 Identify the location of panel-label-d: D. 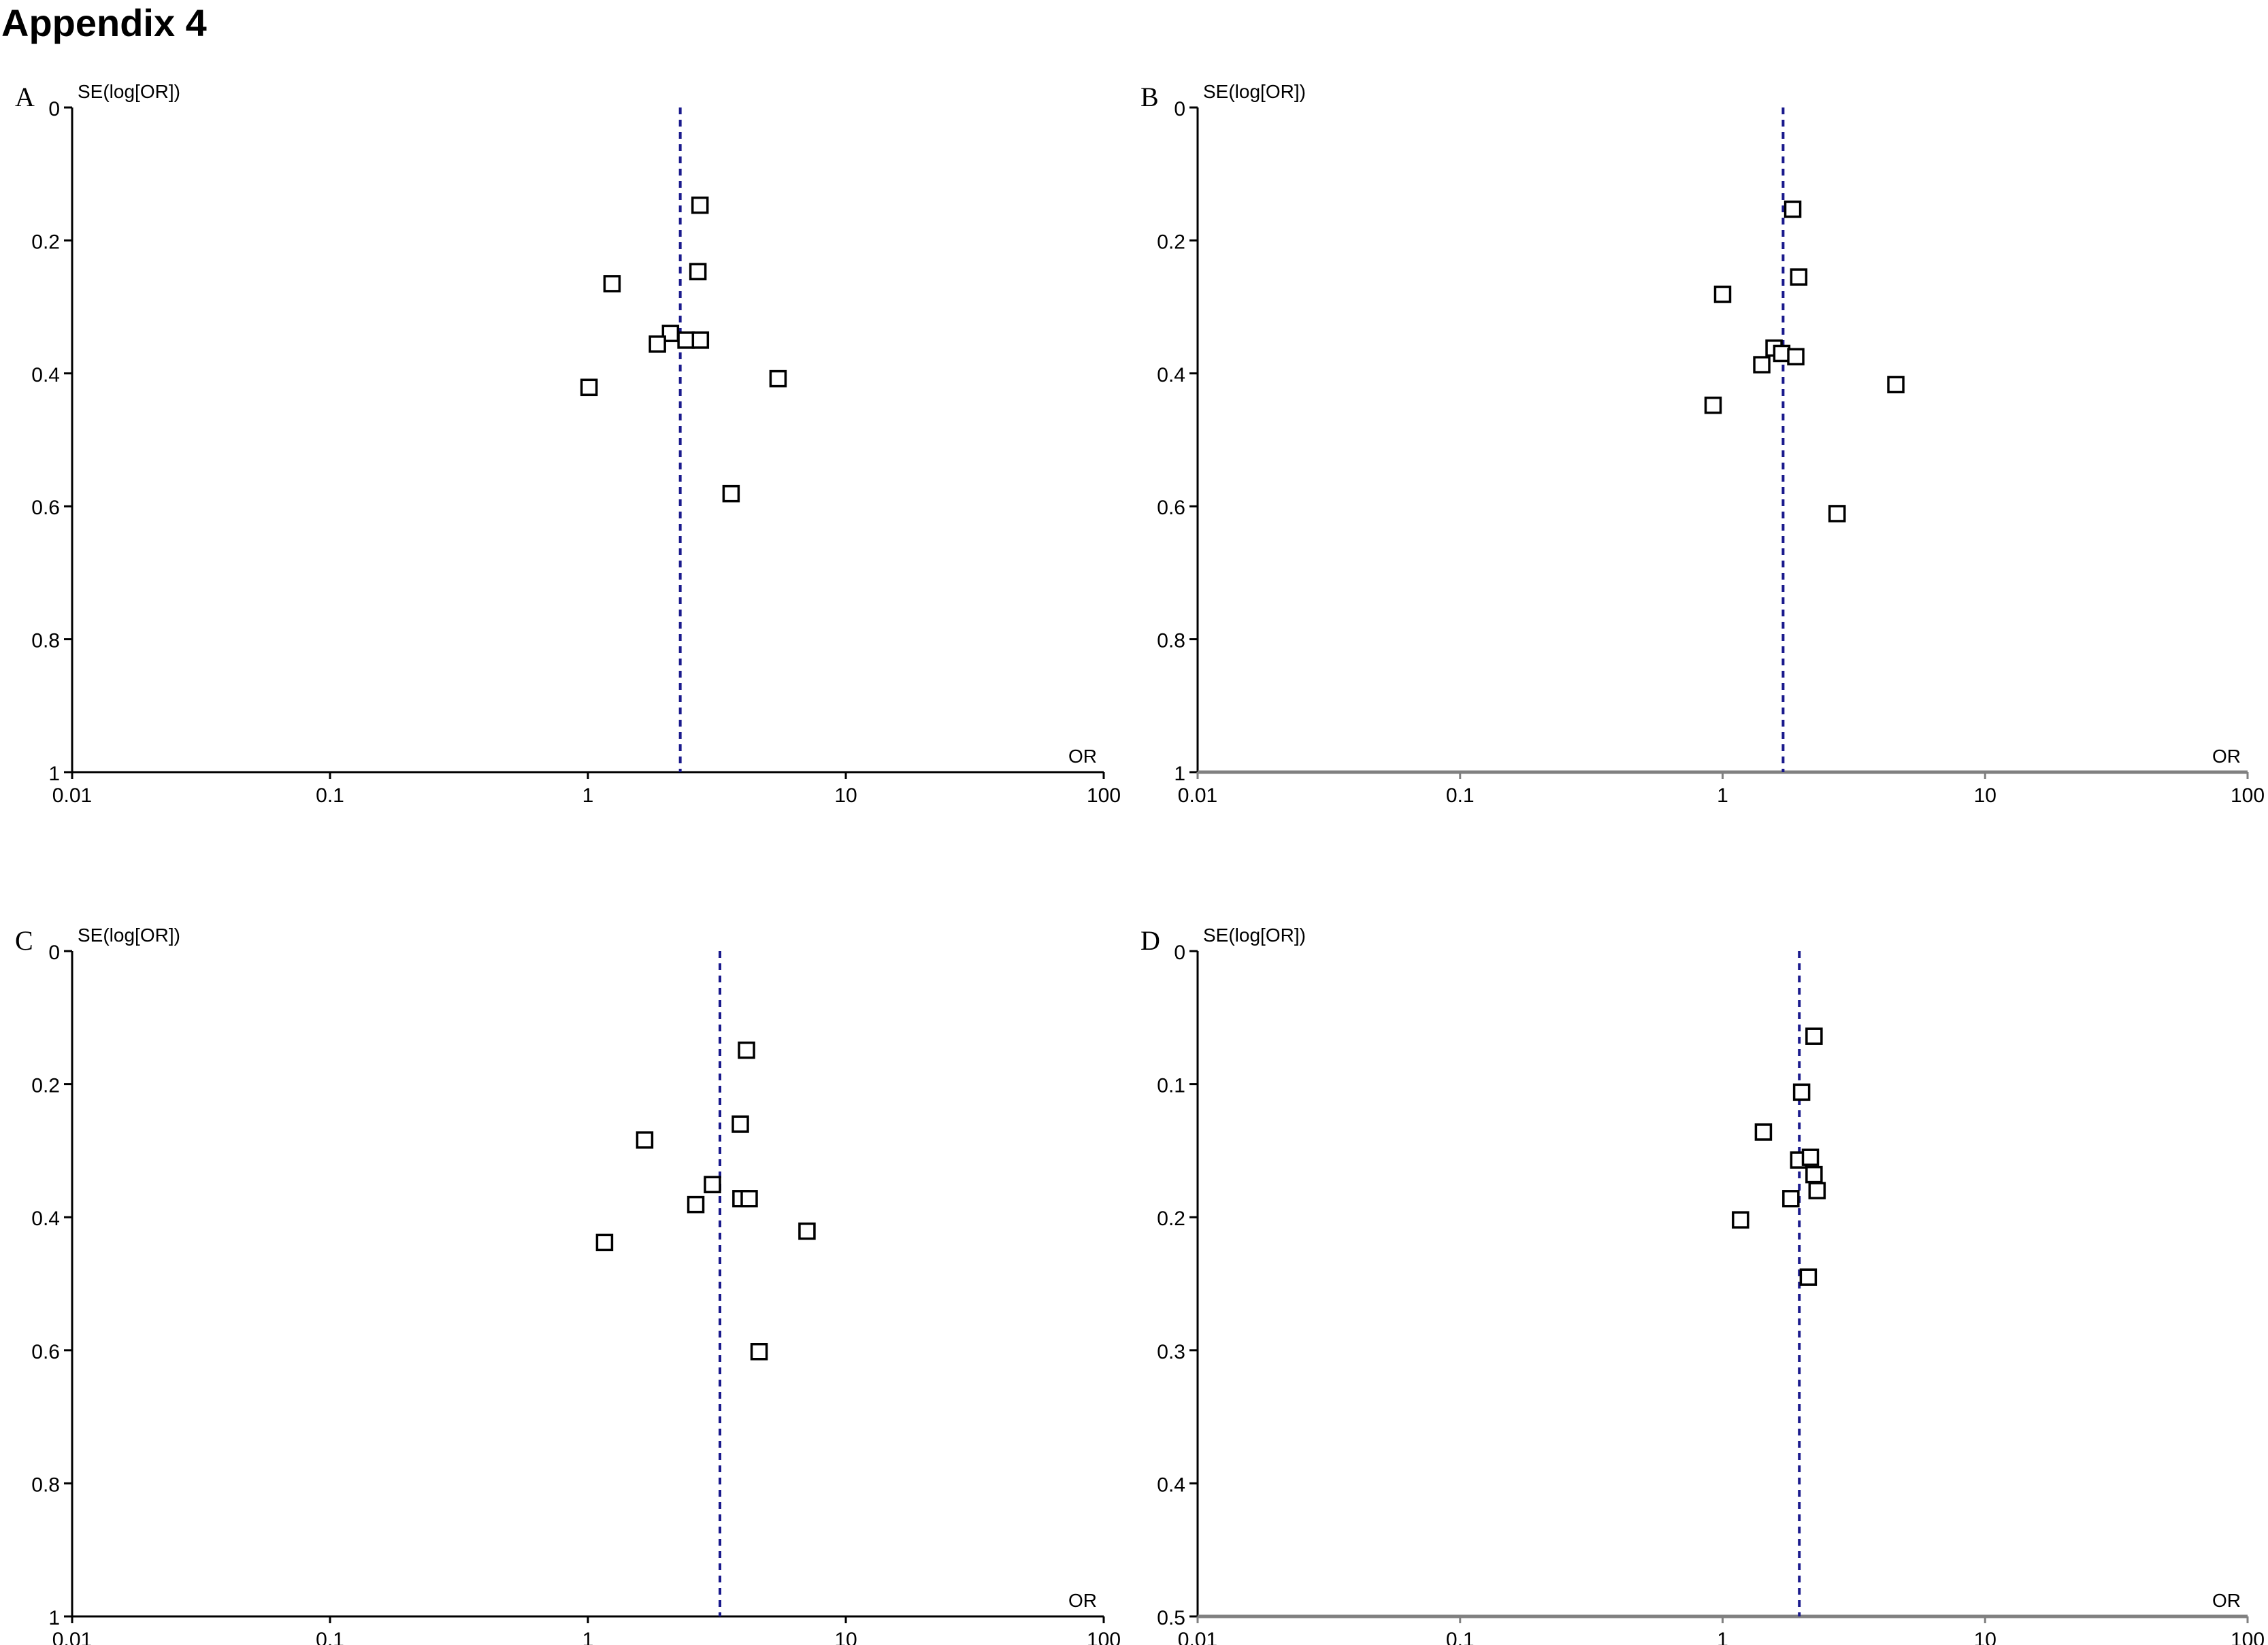
(1150, 941).